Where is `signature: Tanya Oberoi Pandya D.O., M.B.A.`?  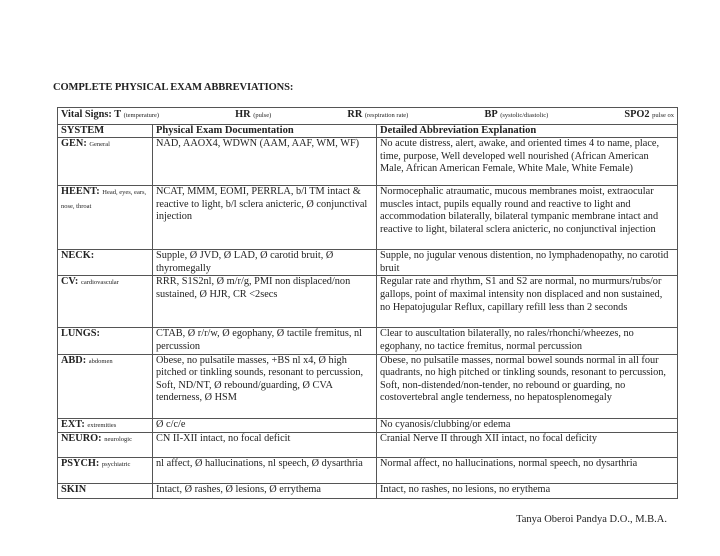 signature: Tanya Oberoi Pandya D.O., M.B.A. is located at coordinates (591, 519).